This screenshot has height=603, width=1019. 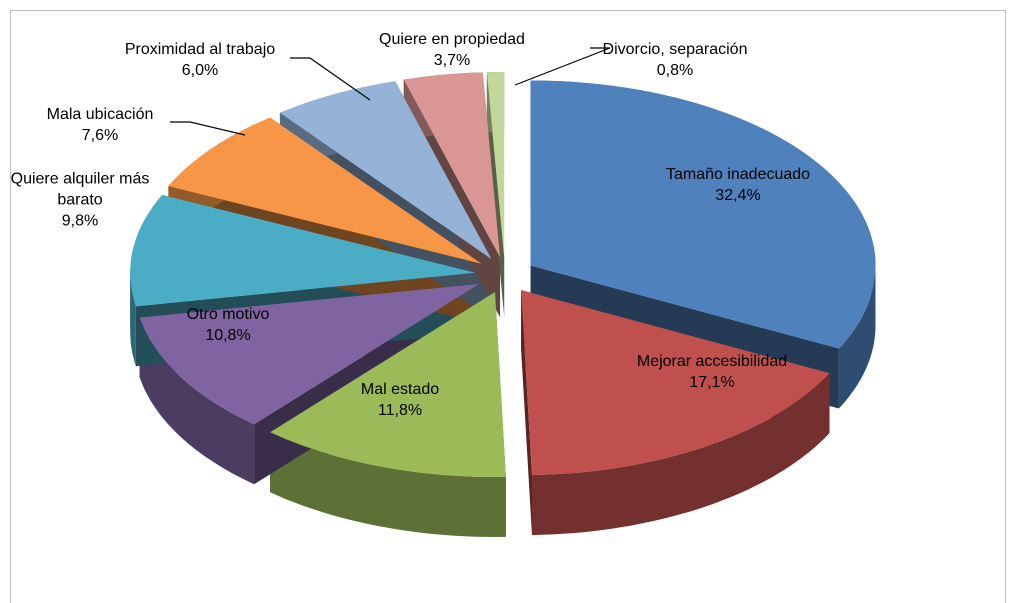 What do you see at coordinates (80, 189) in the screenshot?
I see `category-label: Quiere alquiler más barato` at bounding box center [80, 189].